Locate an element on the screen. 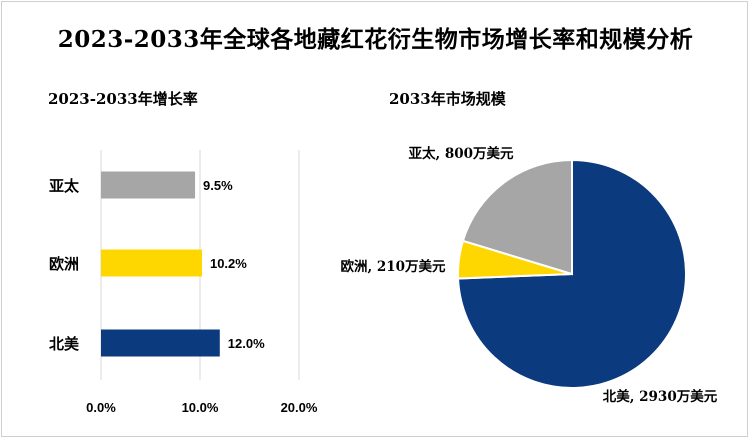 This screenshot has height=440, width=751. bar-value-label: 10.2% is located at coordinates (228, 263).